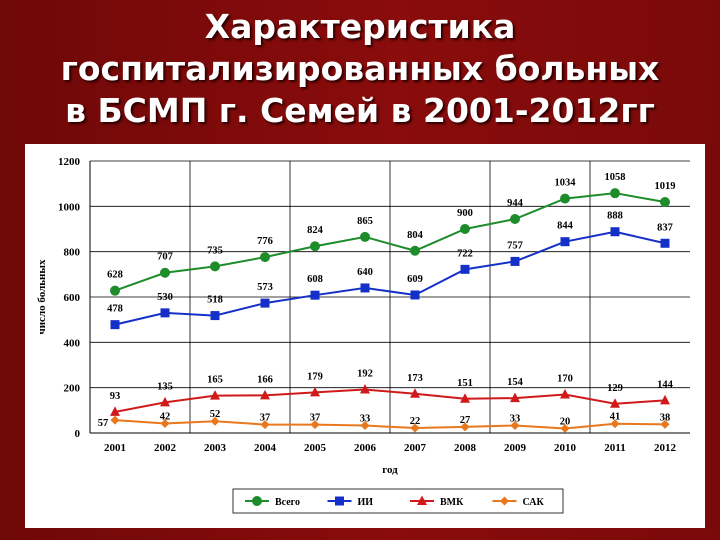  What do you see at coordinates (365, 419) in the screenshot?
I see `data-label: 33` at bounding box center [365, 419].